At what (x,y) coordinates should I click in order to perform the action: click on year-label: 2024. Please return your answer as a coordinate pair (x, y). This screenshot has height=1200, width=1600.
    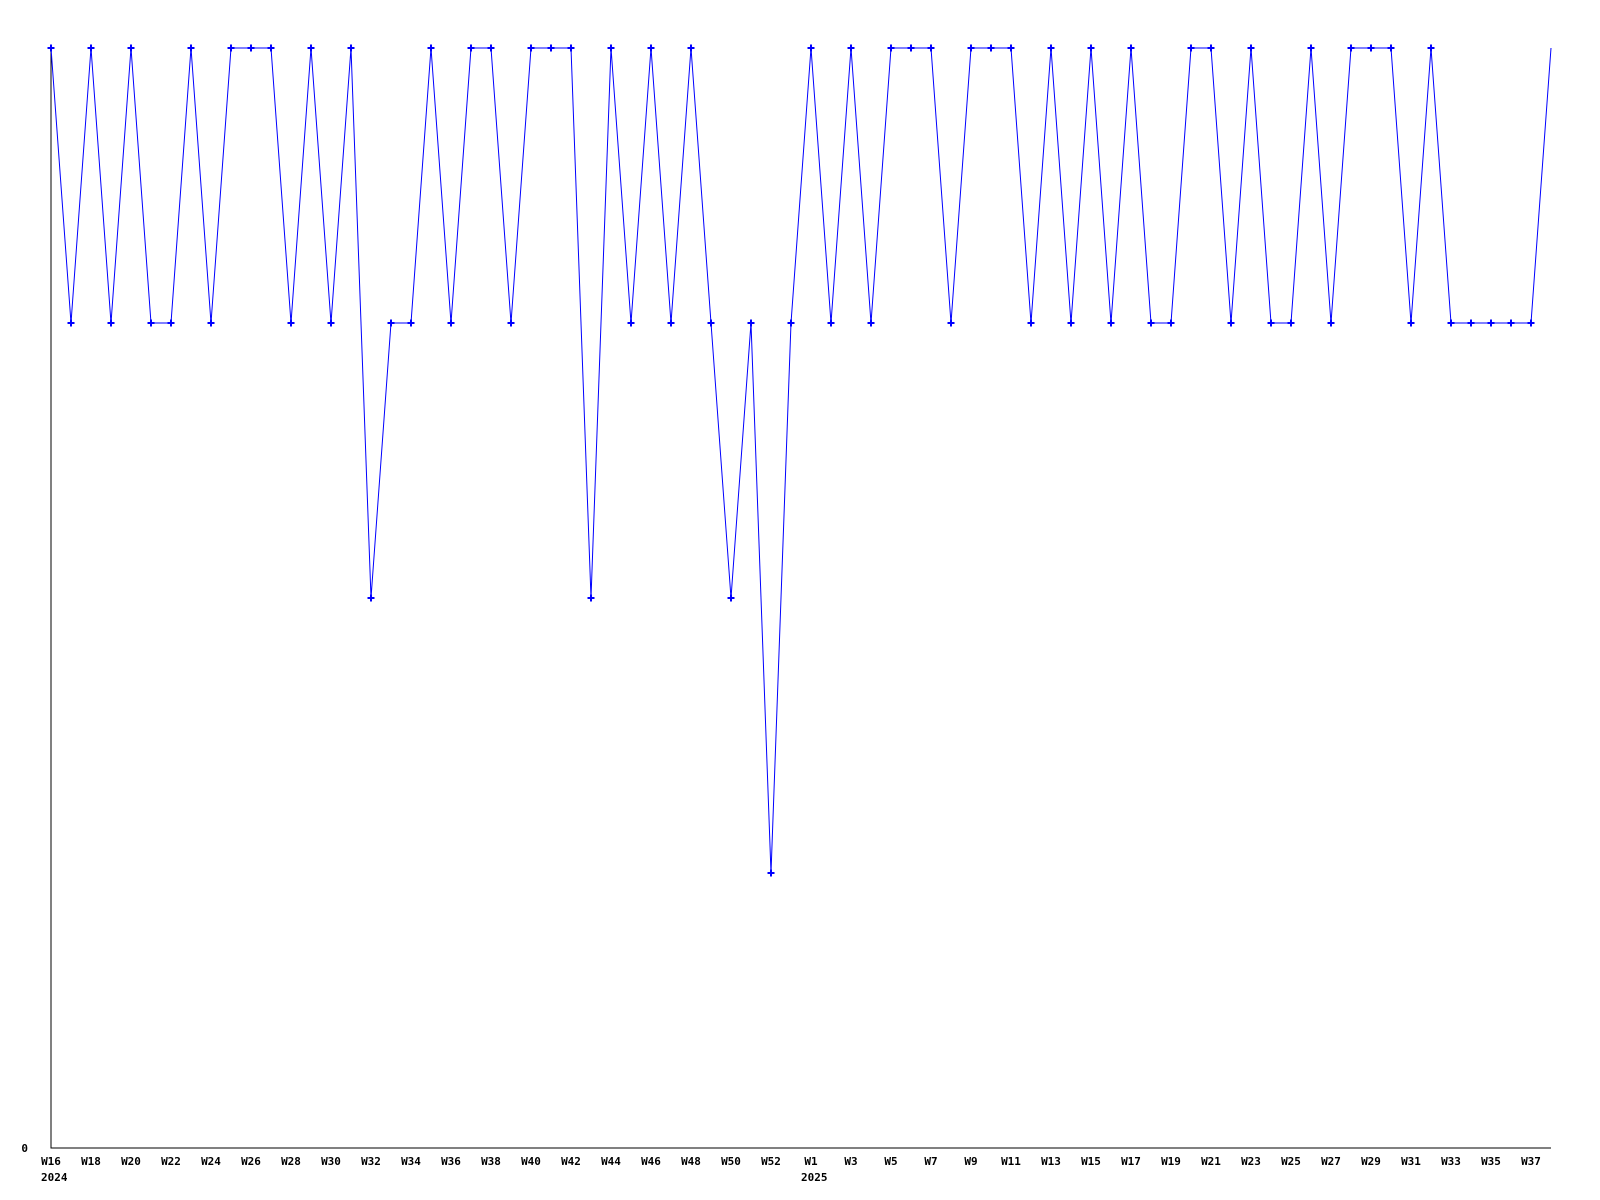
    Looking at the image, I should click on (54, 1177).